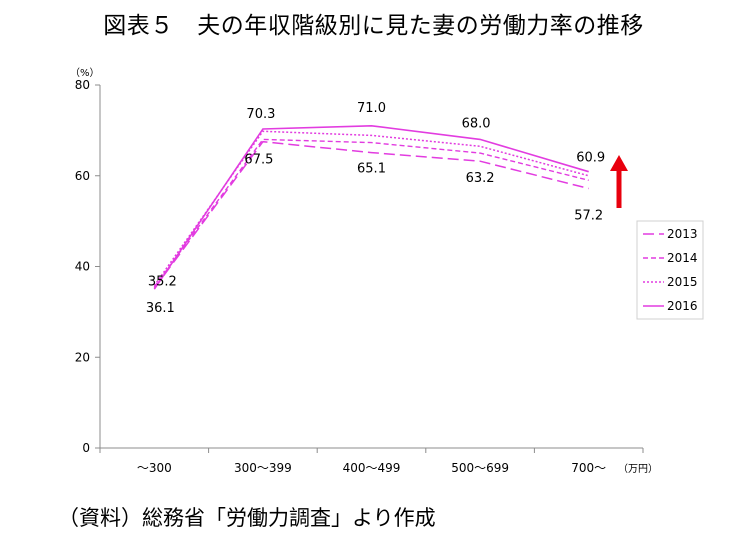  What do you see at coordinates (619, 163) in the screenshot?
I see `arrow-head` at bounding box center [619, 163].